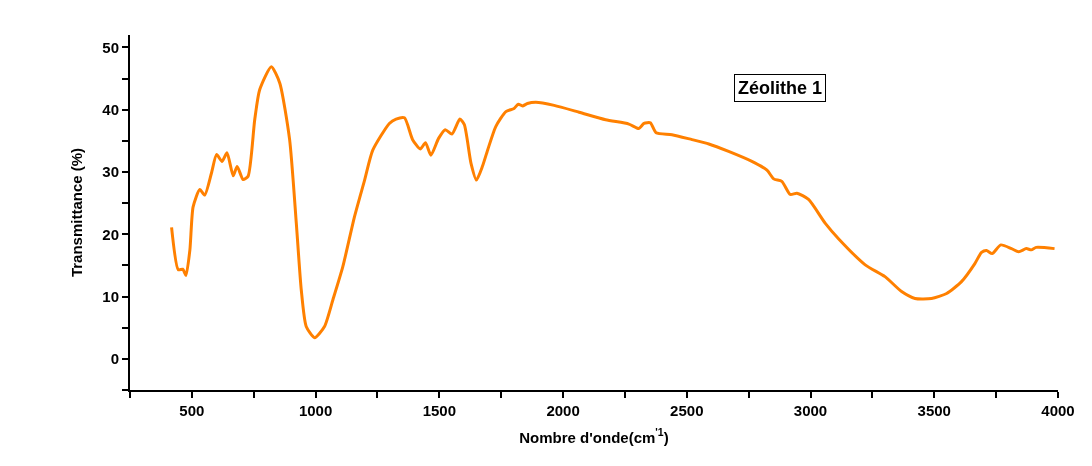  What do you see at coordinates (810, 410) in the screenshot?
I see `x-tick-label: 3000` at bounding box center [810, 410].